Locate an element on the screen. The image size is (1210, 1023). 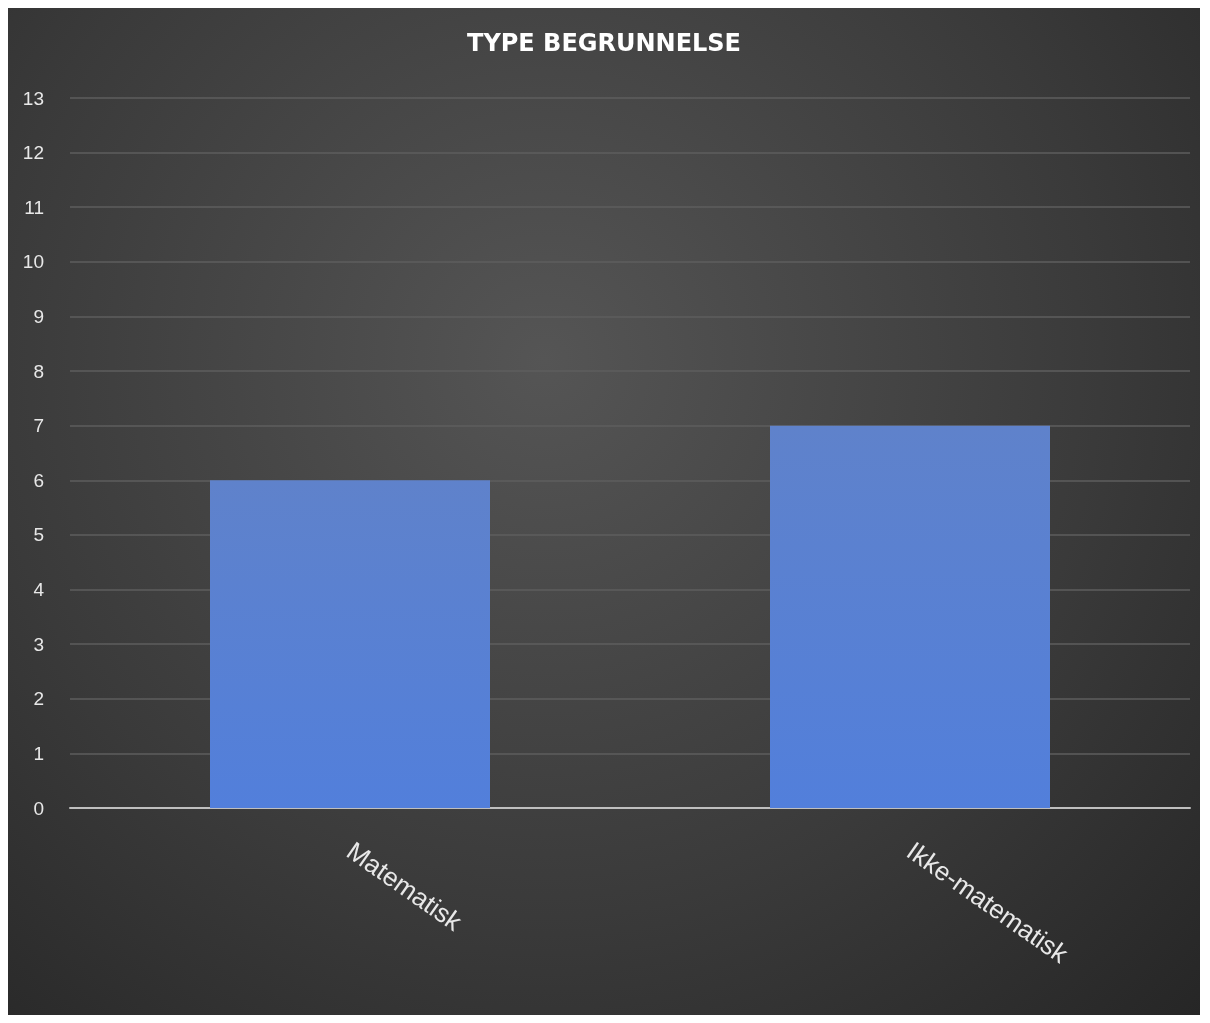
y-tick-label: 13 is located at coordinates (33, 98).